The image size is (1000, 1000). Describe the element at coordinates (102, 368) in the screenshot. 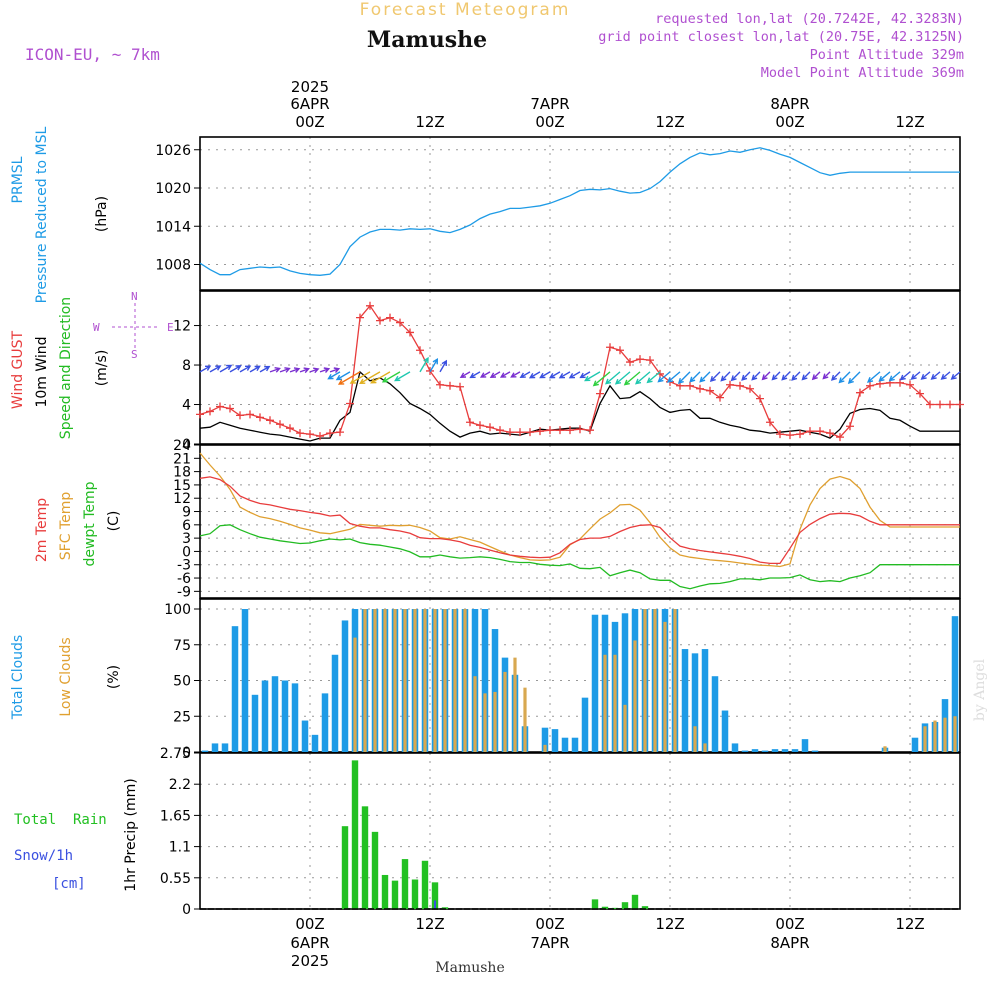

I see `wind-unit: (m/s)` at that location.